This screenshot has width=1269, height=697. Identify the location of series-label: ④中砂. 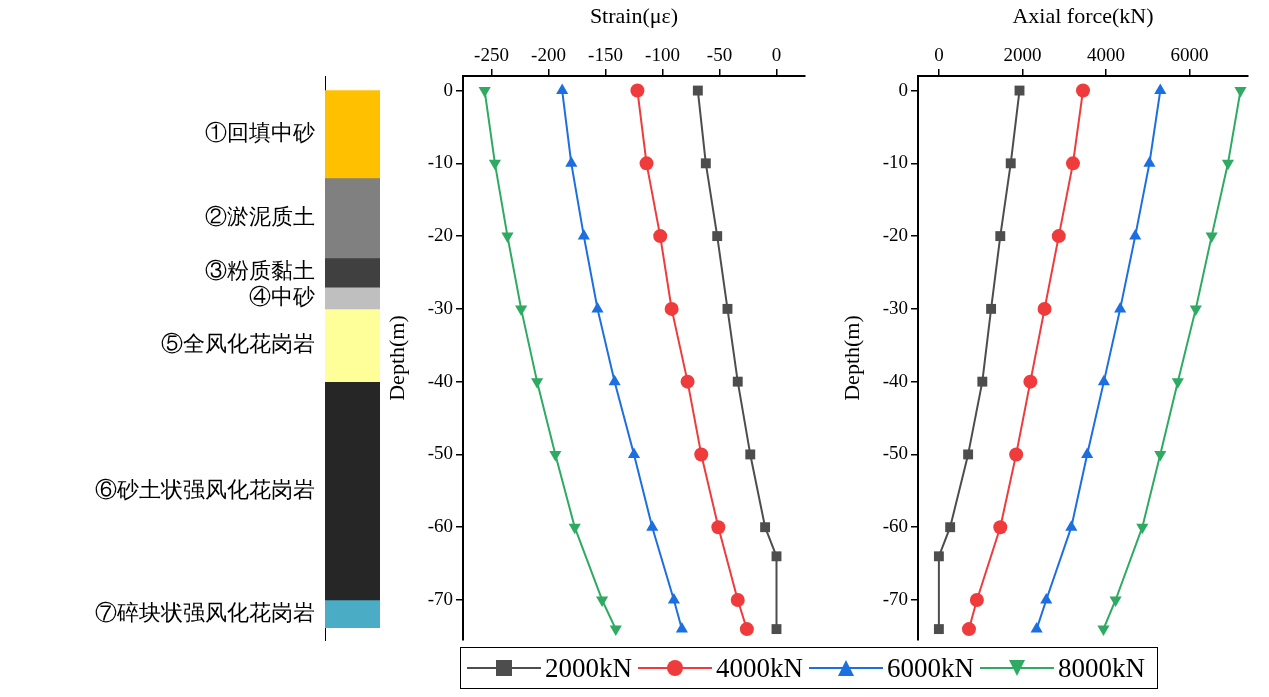
(282, 296).